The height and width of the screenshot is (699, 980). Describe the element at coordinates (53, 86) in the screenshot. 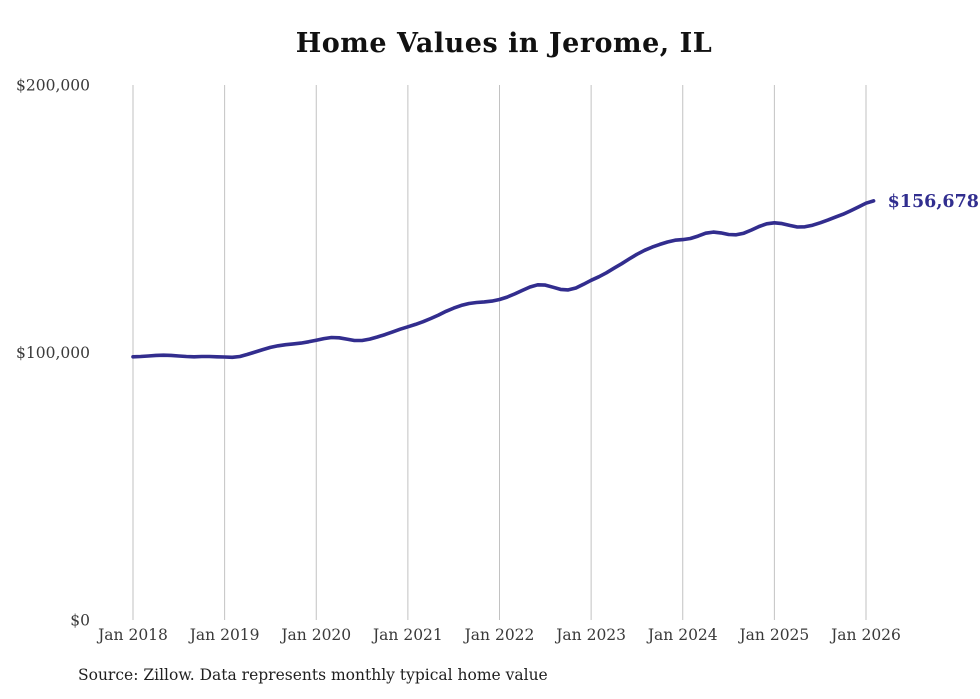

I see `y-axis-tick-label: $200,000` at that location.